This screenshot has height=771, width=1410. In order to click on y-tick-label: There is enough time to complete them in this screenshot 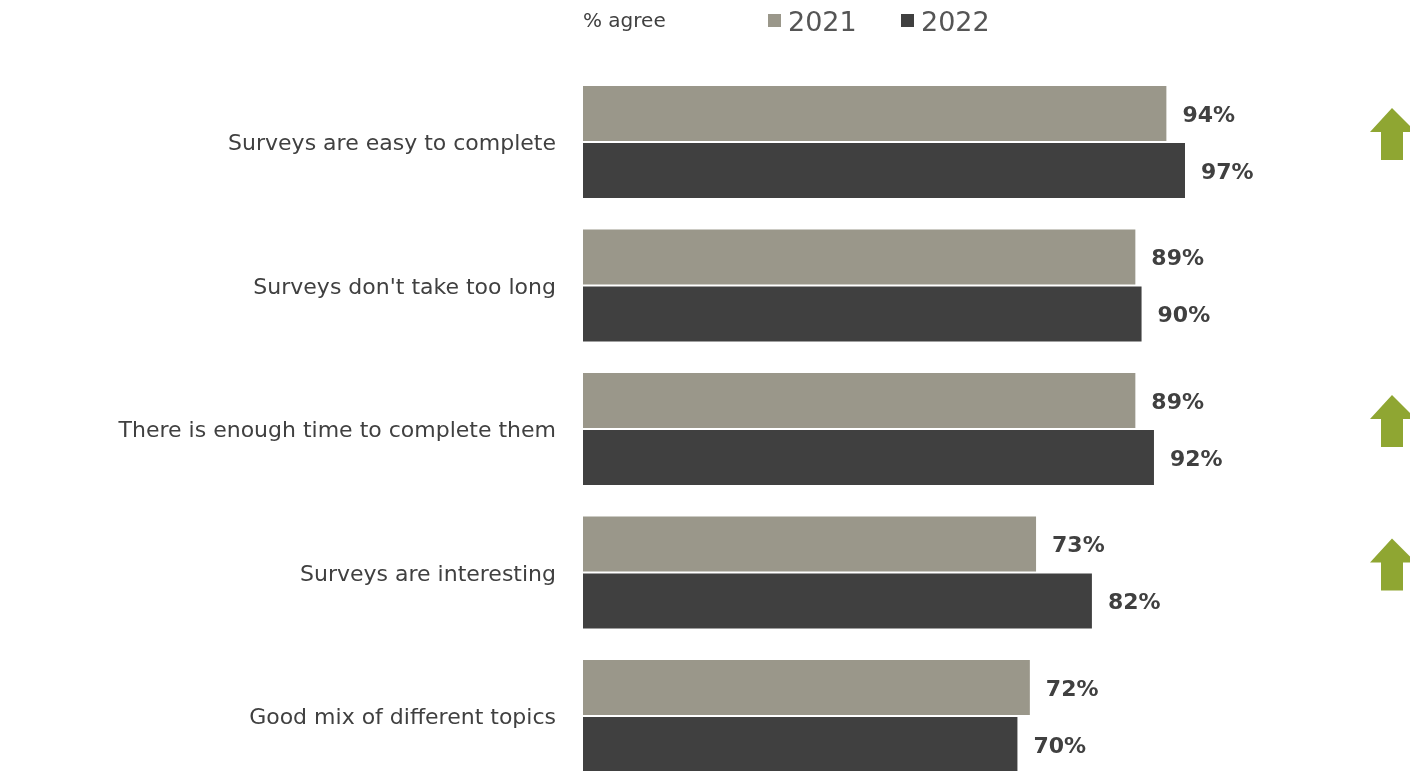, I will do `click(336, 429)`.